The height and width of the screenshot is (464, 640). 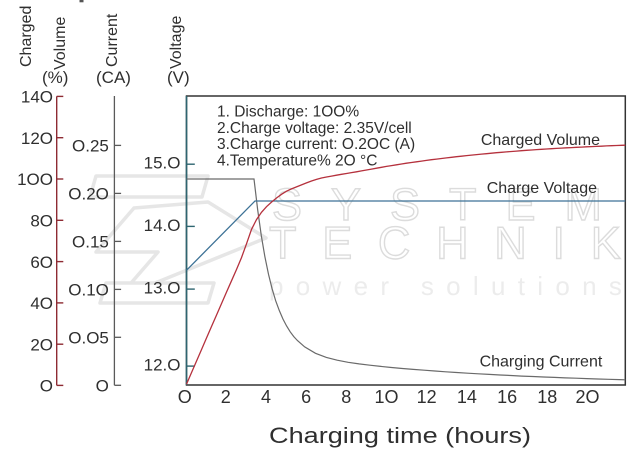 What do you see at coordinates (176, 42) in the screenshot?
I see `svg-text: Voltage` at bounding box center [176, 42].